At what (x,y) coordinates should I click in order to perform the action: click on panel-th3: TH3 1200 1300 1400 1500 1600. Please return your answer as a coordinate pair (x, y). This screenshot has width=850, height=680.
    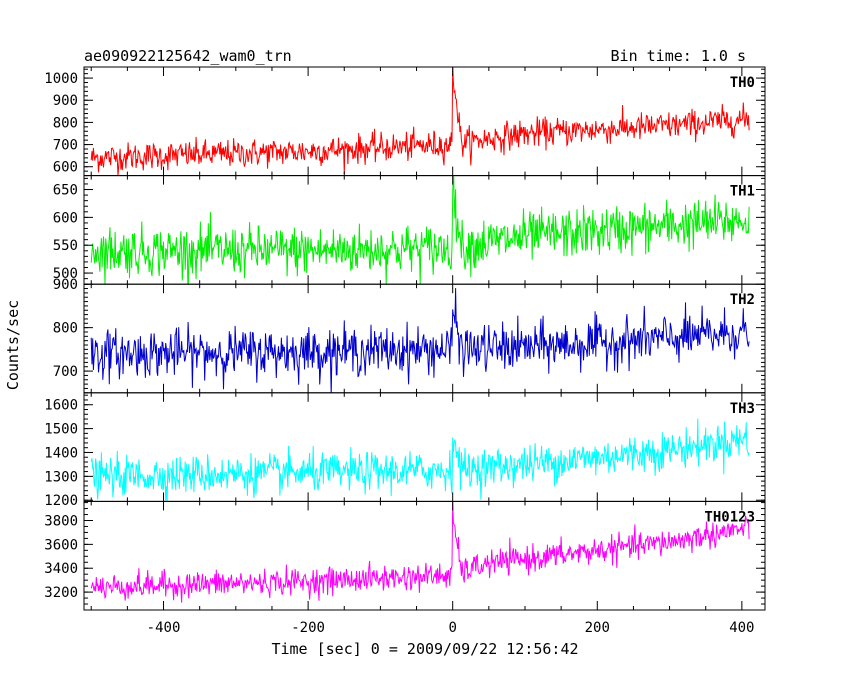
    Looking at the image, I should click on (405, 450).